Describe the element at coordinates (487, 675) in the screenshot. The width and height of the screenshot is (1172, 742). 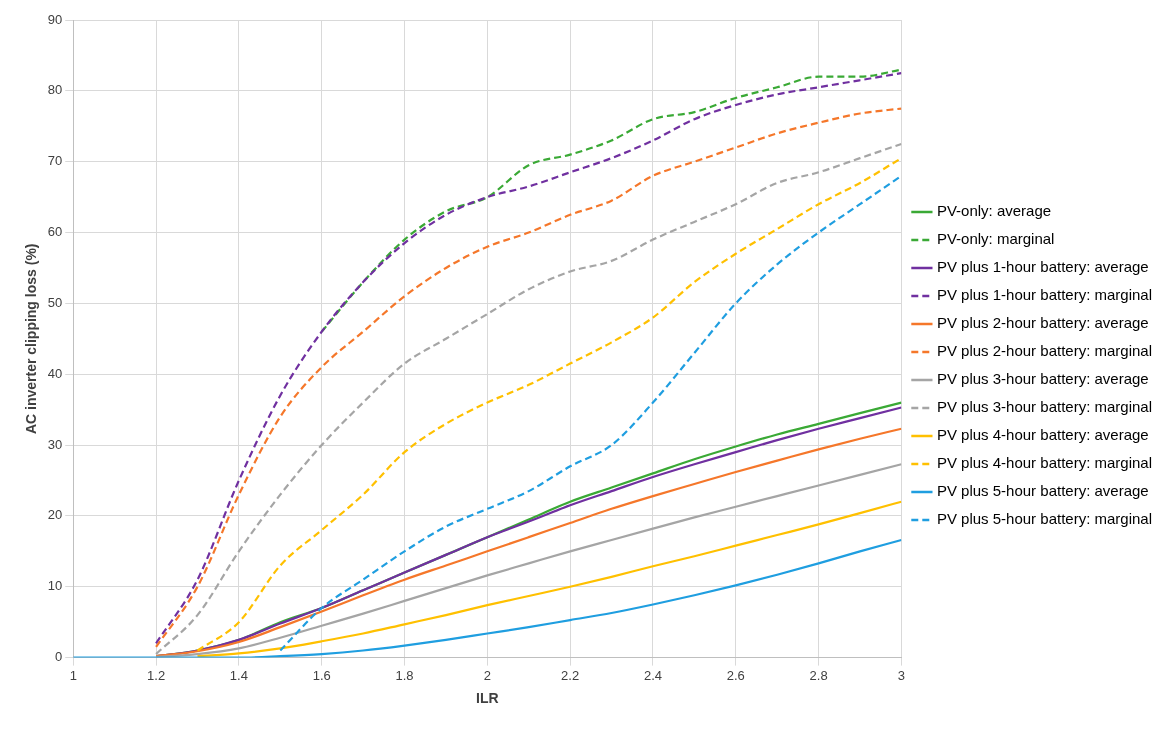
I see `x-tick-label: 2` at that location.